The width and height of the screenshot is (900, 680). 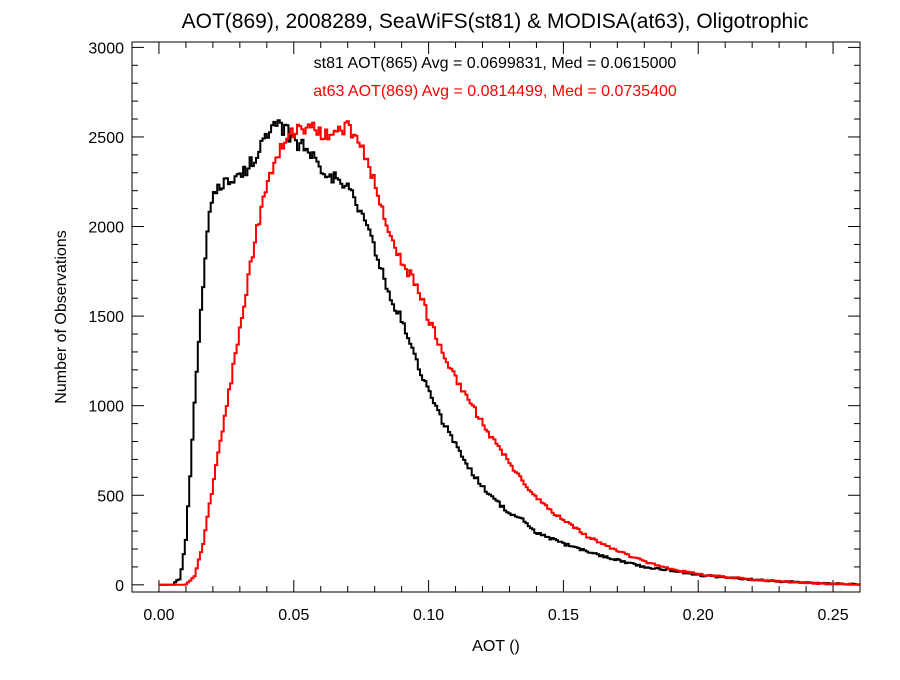 I want to click on y-tick-label: 2500, so click(x=106, y=138).